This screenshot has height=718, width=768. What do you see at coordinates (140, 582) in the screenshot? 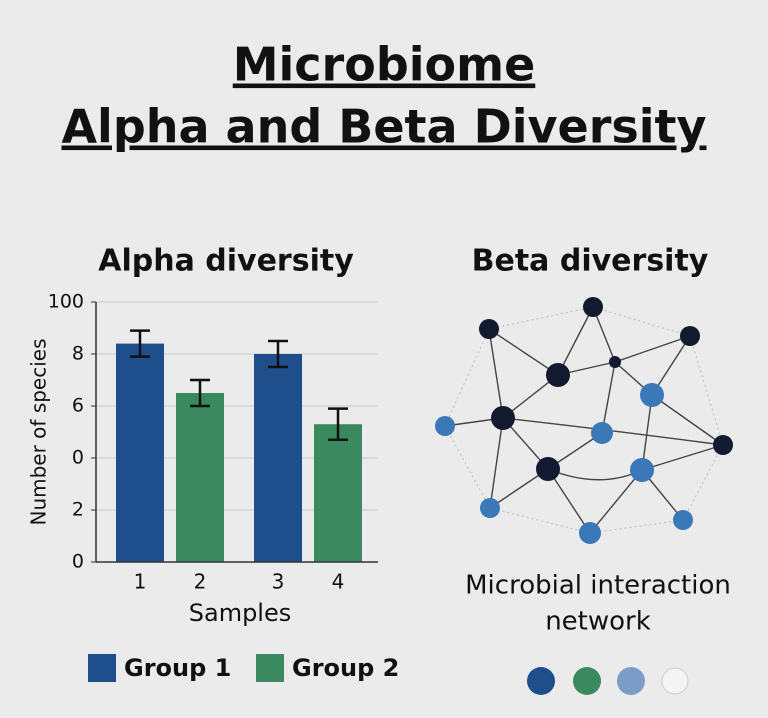
I see `x-tick-label: 1` at bounding box center [140, 582].